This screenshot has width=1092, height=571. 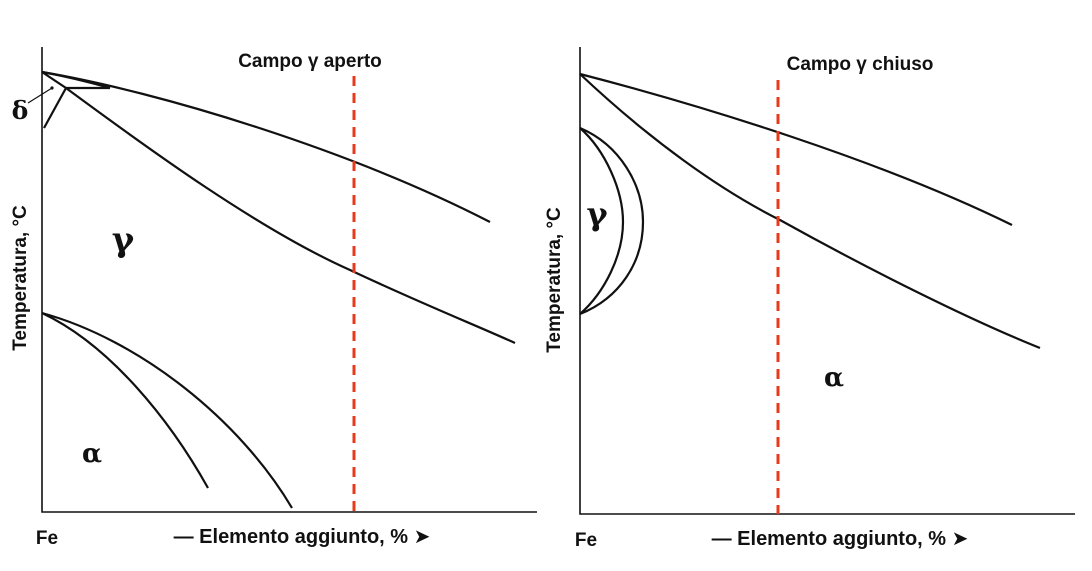 What do you see at coordinates (40, 95) in the screenshot?
I see `delta-pointer-line` at bounding box center [40, 95].